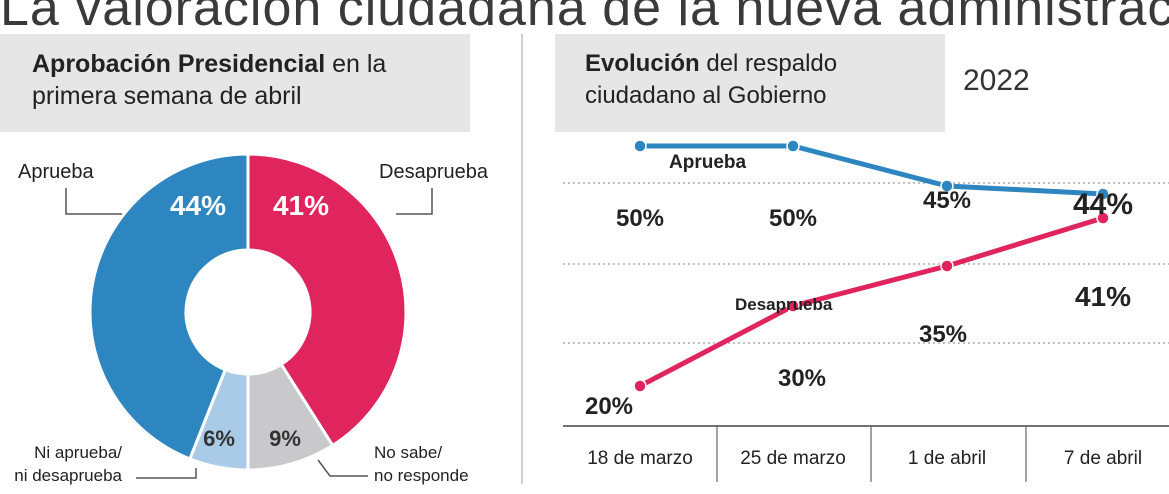 The height and width of the screenshot is (494, 1169). I want to click on value-label-desaprueba: 41%, so click(301, 205).